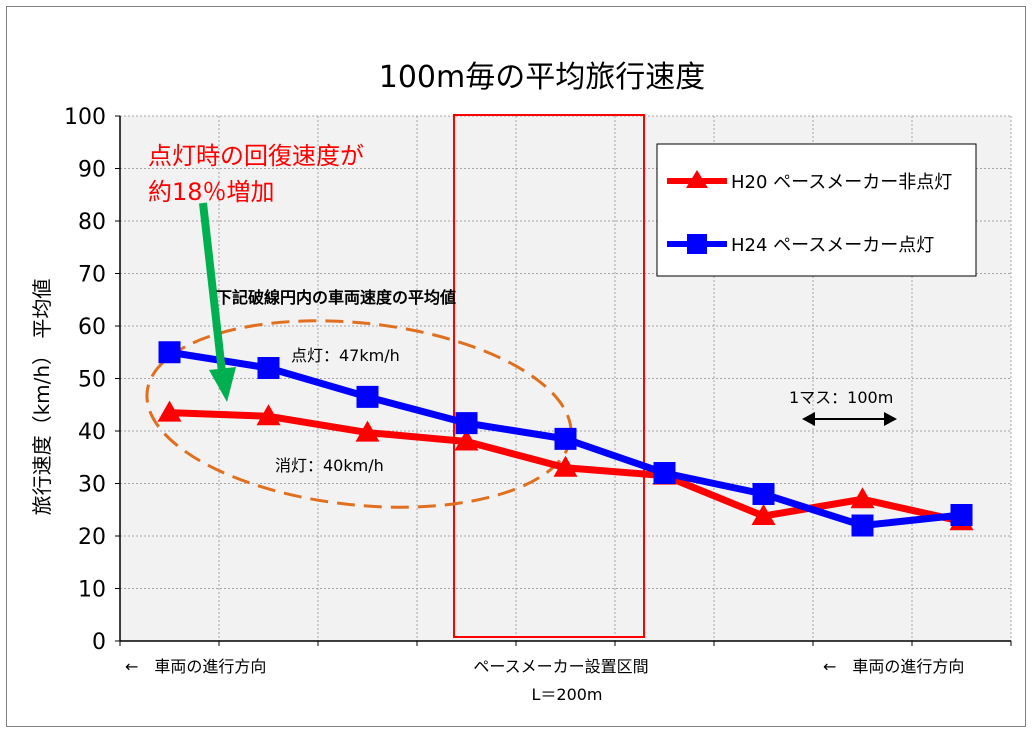 The height and width of the screenshot is (733, 1033). What do you see at coordinates (92, 275) in the screenshot?
I see `y-tick-label: 70` at bounding box center [92, 275].